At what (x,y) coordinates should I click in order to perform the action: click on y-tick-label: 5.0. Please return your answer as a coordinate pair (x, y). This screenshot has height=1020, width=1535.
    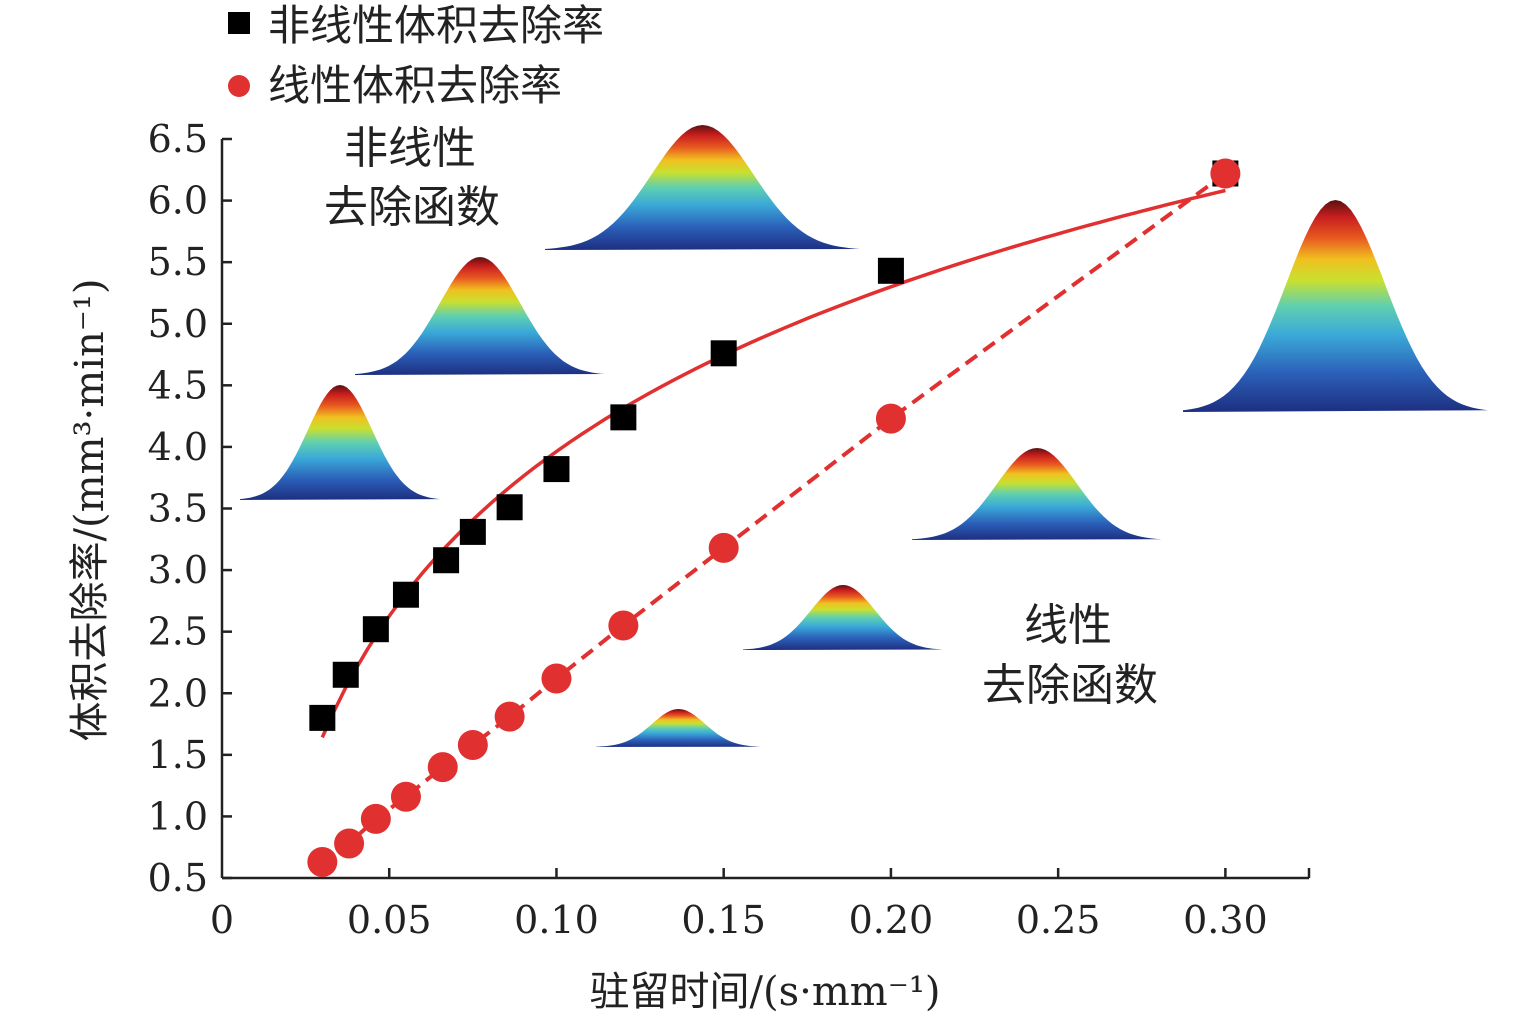
    Looking at the image, I should click on (178, 324).